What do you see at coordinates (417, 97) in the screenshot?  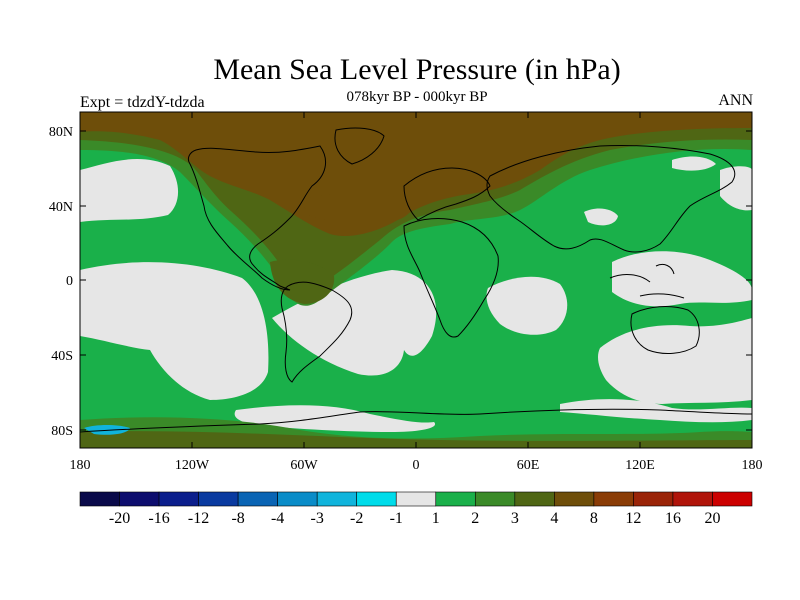 I see `map-subtitle: 078kyr BP - 000kyr BP` at bounding box center [417, 97].